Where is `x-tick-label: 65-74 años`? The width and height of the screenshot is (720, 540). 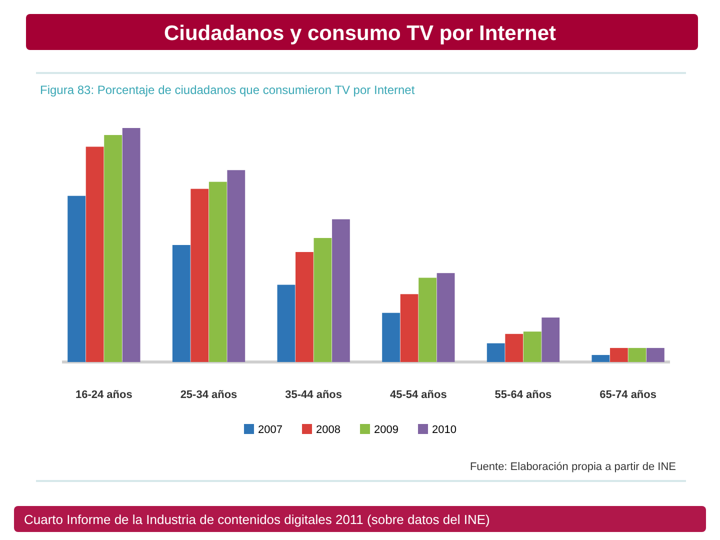
x-tick-label: 65-74 años is located at coordinates (628, 395).